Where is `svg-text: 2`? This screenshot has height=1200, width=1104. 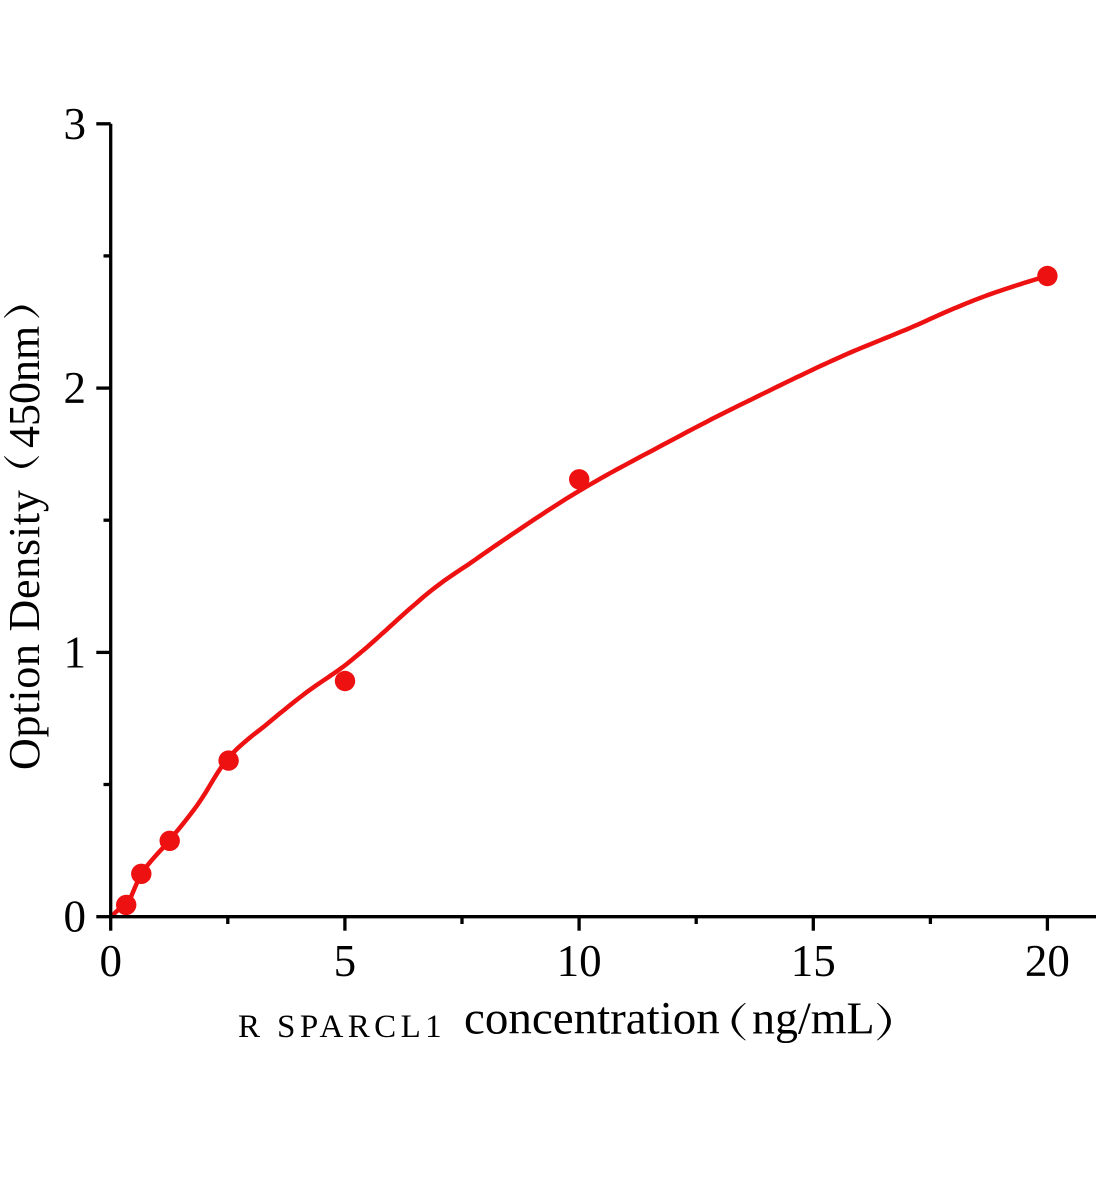
svg-text: 2 is located at coordinates (75, 388).